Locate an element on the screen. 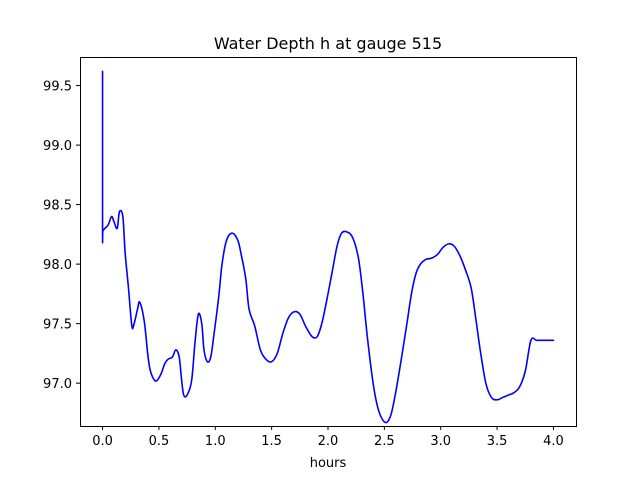 This screenshot has height=480, width=640. x-axis-label: hours is located at coordinates (328, 463).